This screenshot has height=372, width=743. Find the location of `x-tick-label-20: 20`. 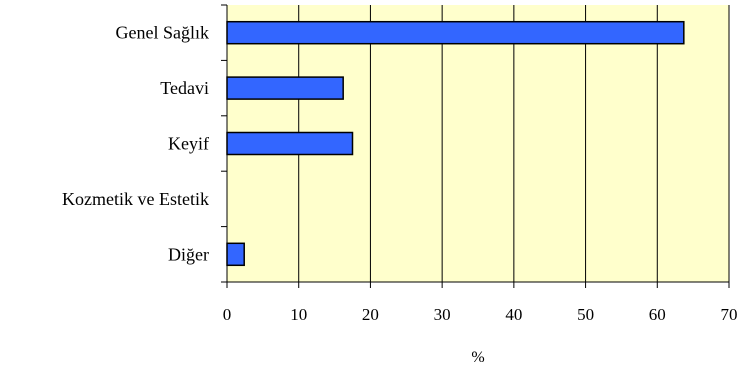

x-tick-label-20: 20 is located at coordinates (370, 314).